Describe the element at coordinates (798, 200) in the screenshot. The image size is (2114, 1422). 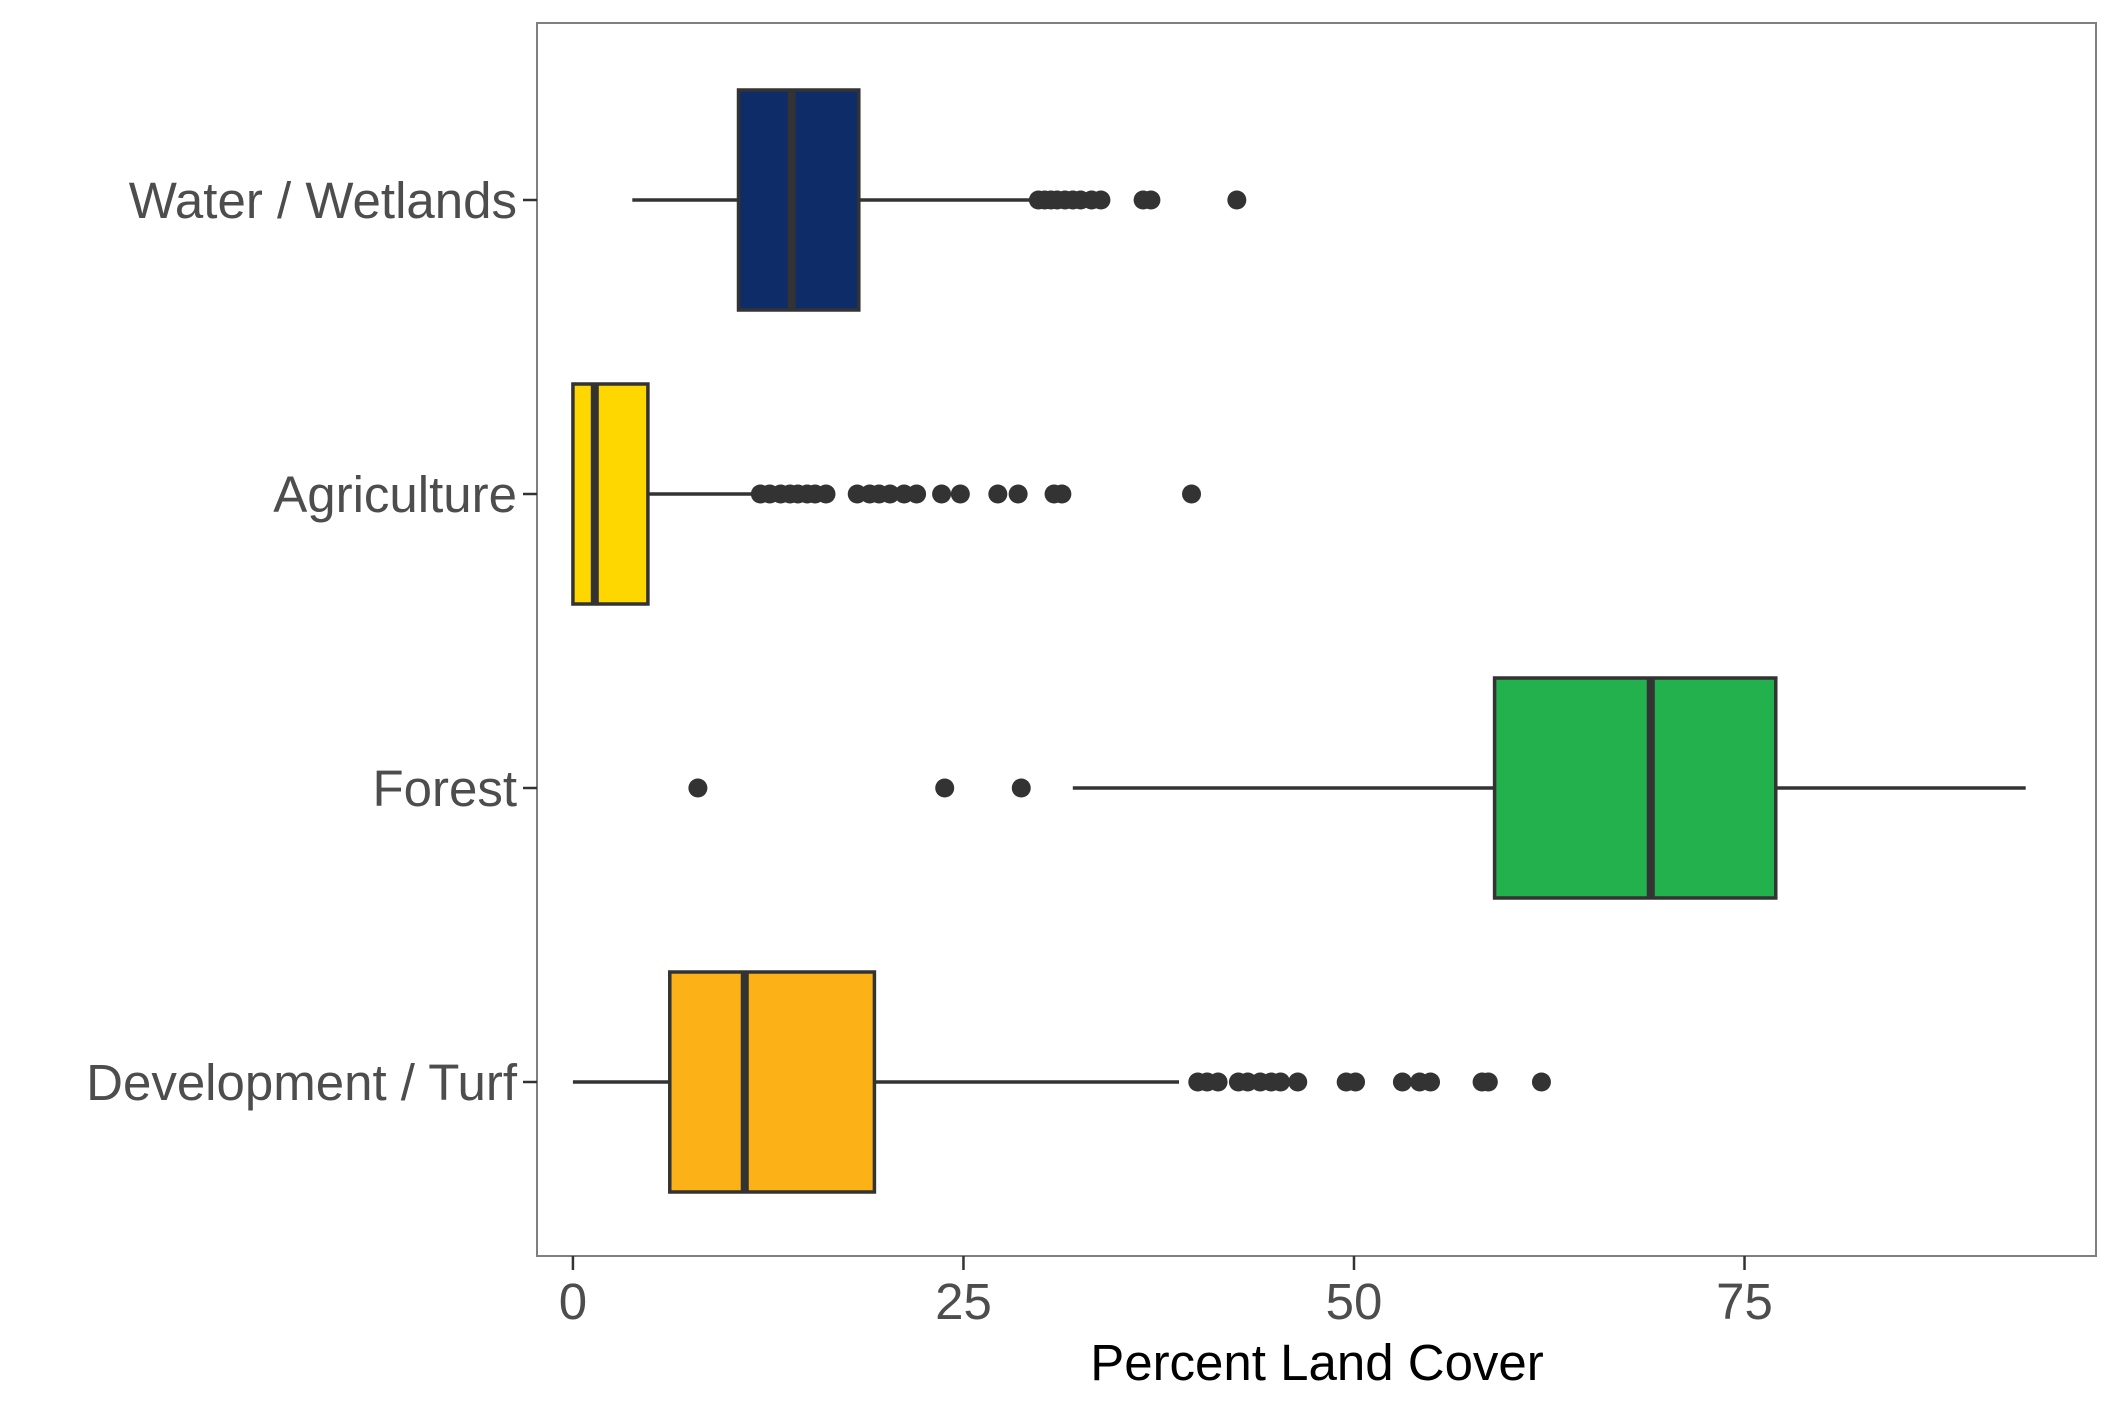
I see `box-water-wetlands` at that location.